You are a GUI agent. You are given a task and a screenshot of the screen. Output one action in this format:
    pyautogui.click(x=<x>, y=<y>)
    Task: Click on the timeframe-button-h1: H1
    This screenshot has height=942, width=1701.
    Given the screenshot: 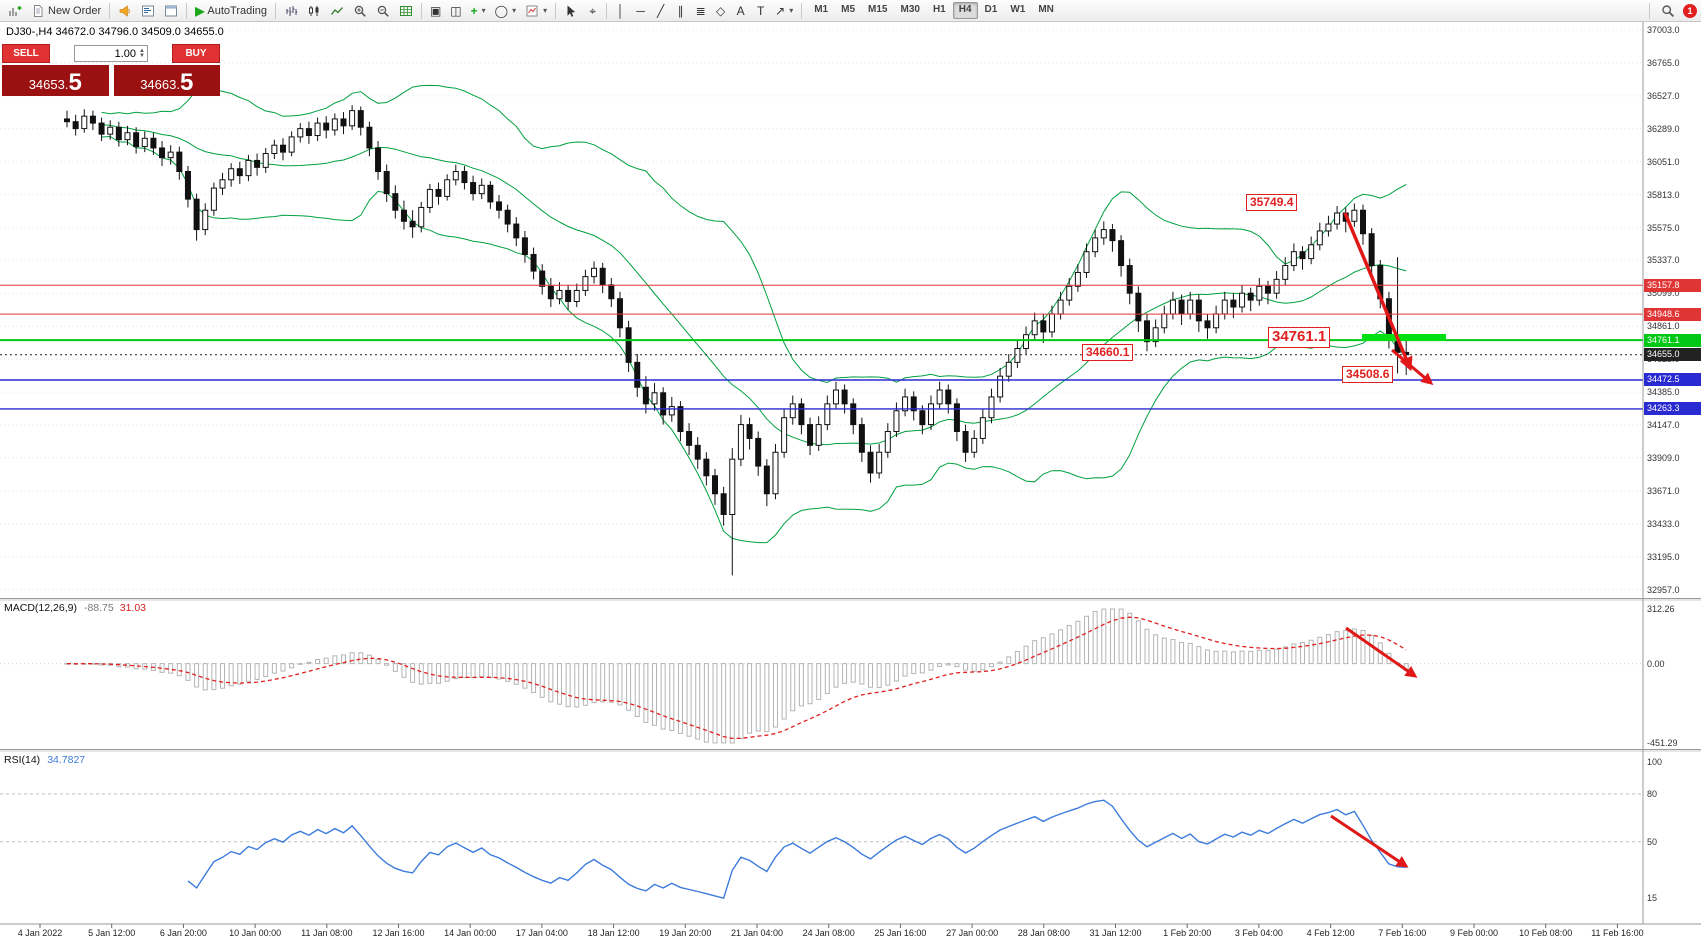 What is the action you would take?
    pyautogui.click(x=939, y=9)
    